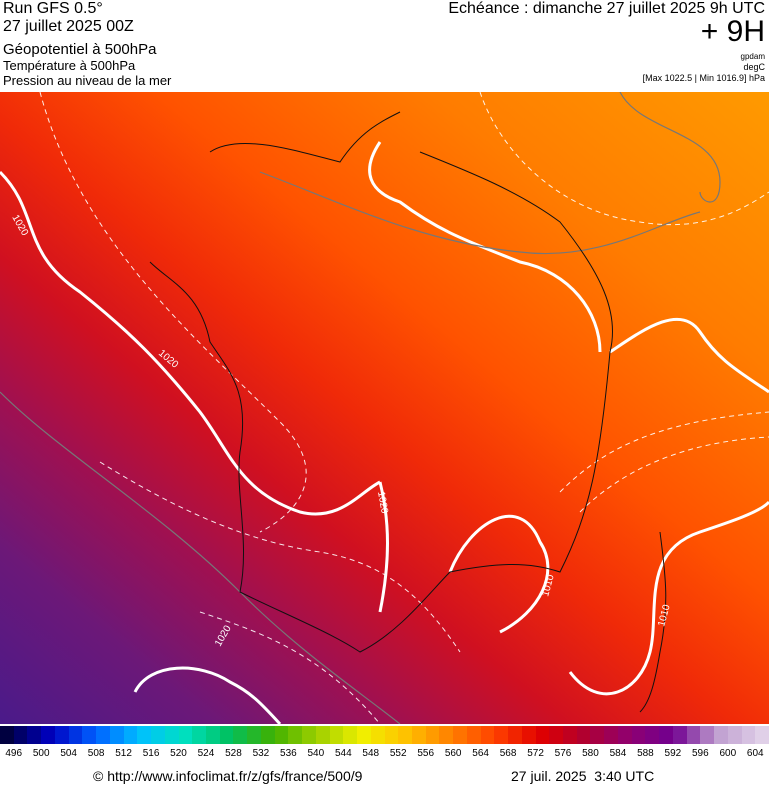  I want to click on layer: Géopotentiel à 500hPa, so click(80, 49).